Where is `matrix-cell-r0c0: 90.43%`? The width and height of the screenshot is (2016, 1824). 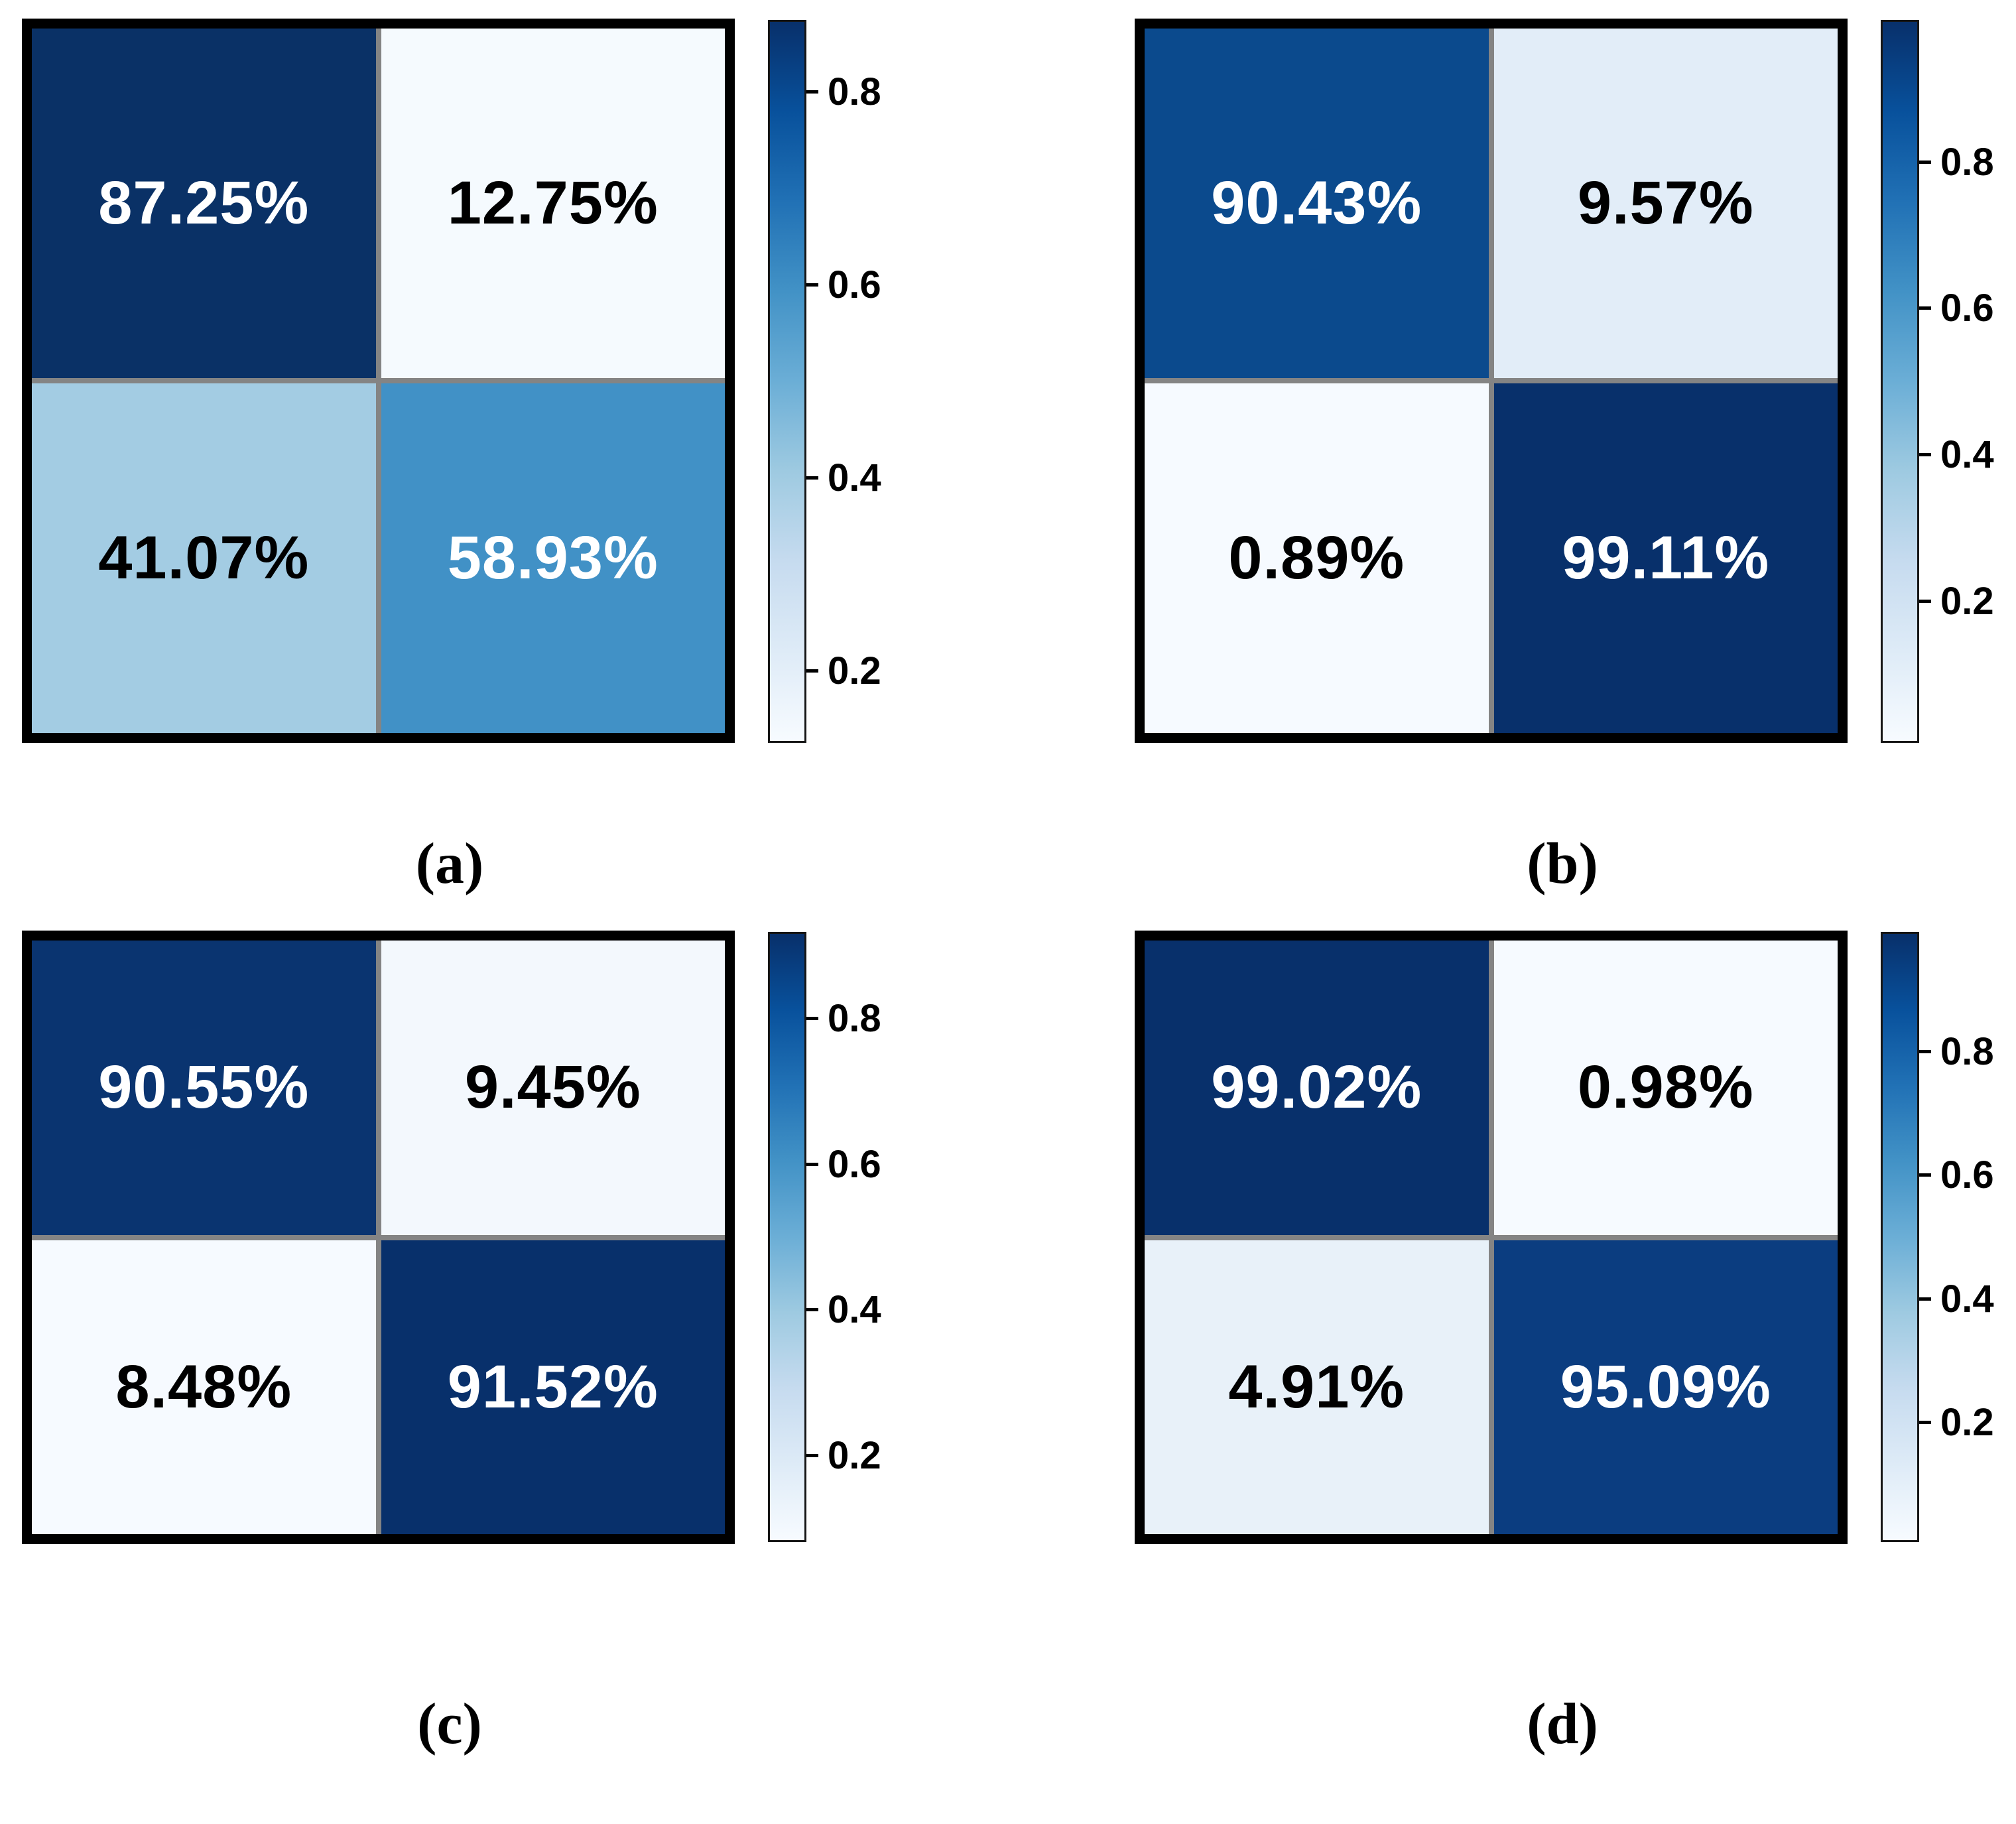 matrix-cell-r0c0: 90.43% is located at coordinates (1317, 203).